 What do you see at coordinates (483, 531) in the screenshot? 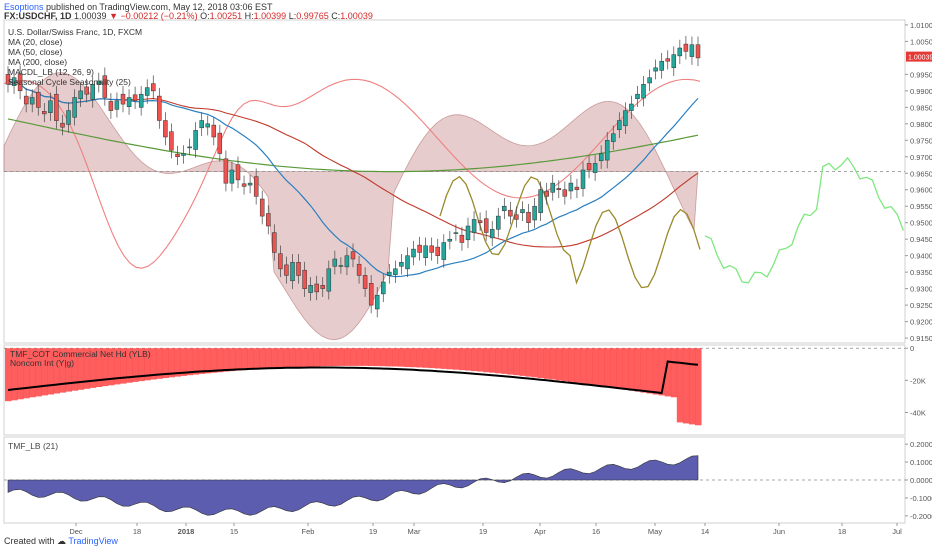
I see `x-tick-label: 19` at bounding box center [483, 531].